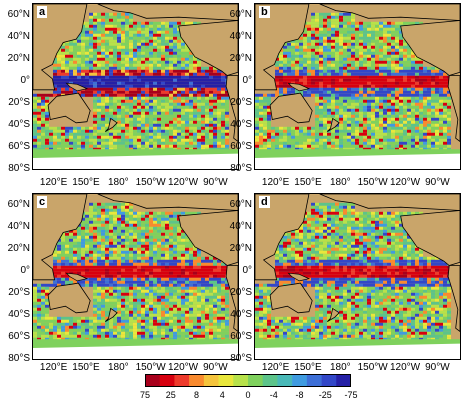 Image resolution: width=474 pixels, height=402 pixels. Describe the element at coordinates (273, 395) in the screenshot. I see `colorbar-tick-label: -4` at that location.